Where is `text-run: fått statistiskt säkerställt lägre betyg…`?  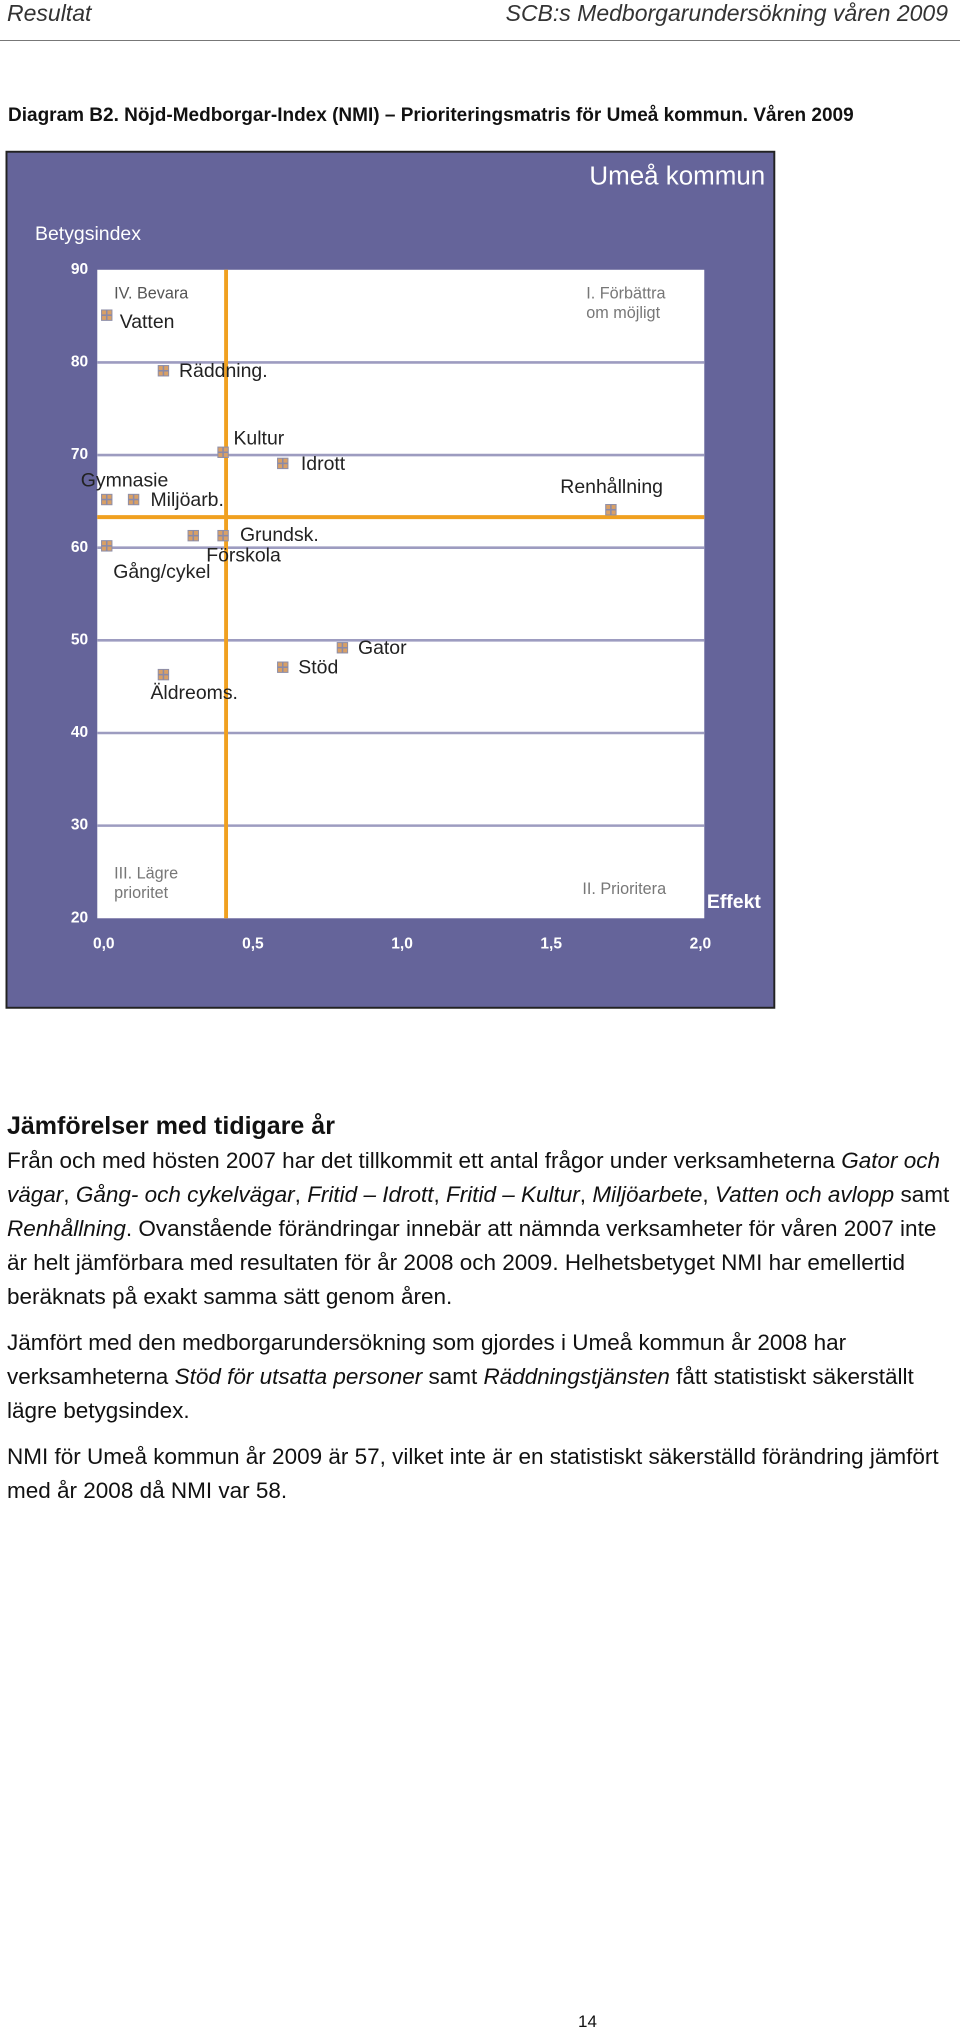
text-run: fått statistiskt säkerställt lägre betyg… is located at coordinates (460, 1393).